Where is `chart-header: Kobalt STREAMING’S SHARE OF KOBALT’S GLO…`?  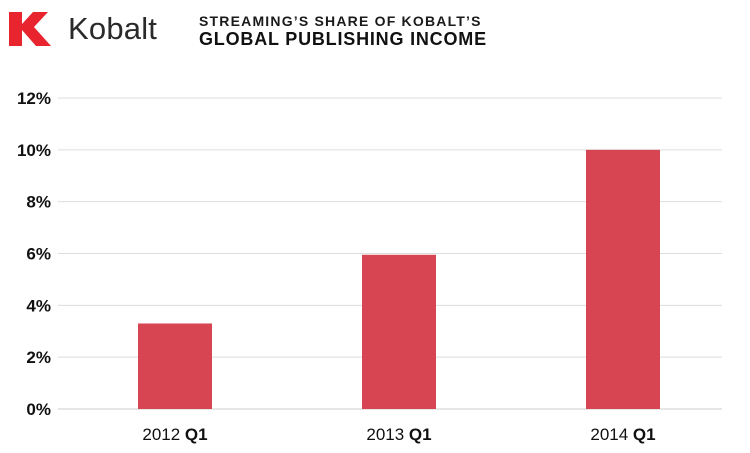 chart-header: Kobalt STREAMING’S SHARE OF KOBALT’S GLO… is located at coordinates (375, 30).